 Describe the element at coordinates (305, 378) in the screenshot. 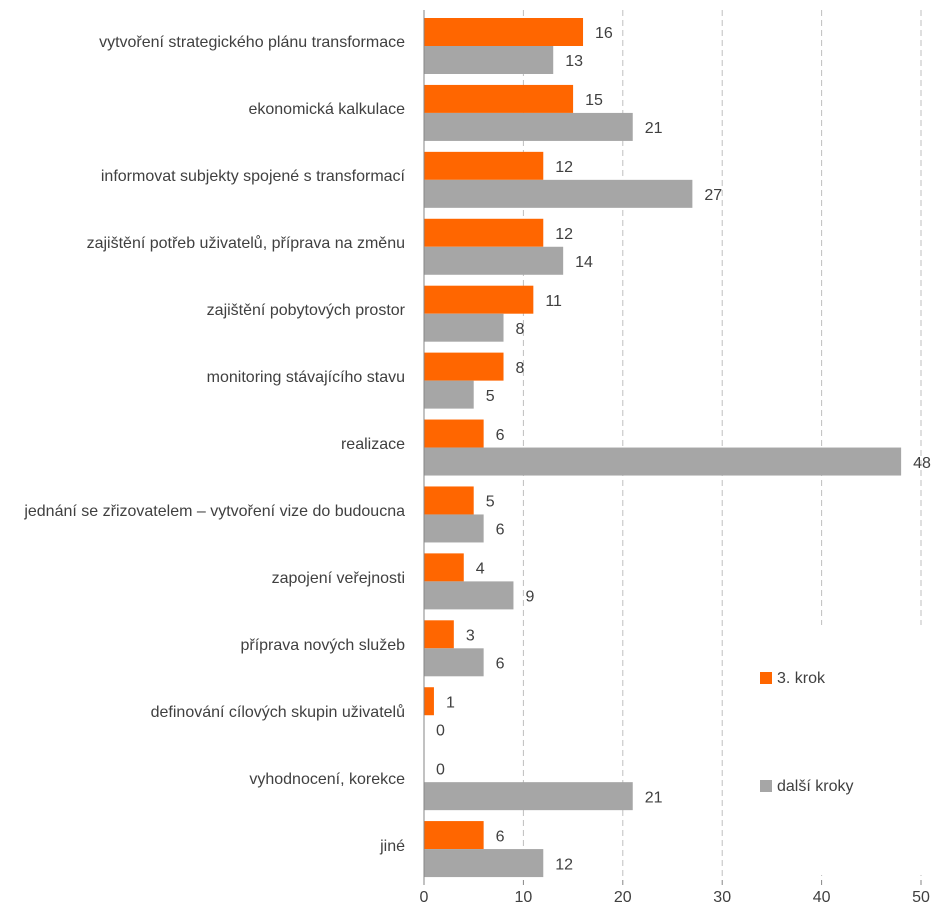

I see `category-text: monitoring stávajícího stavu` at that location.